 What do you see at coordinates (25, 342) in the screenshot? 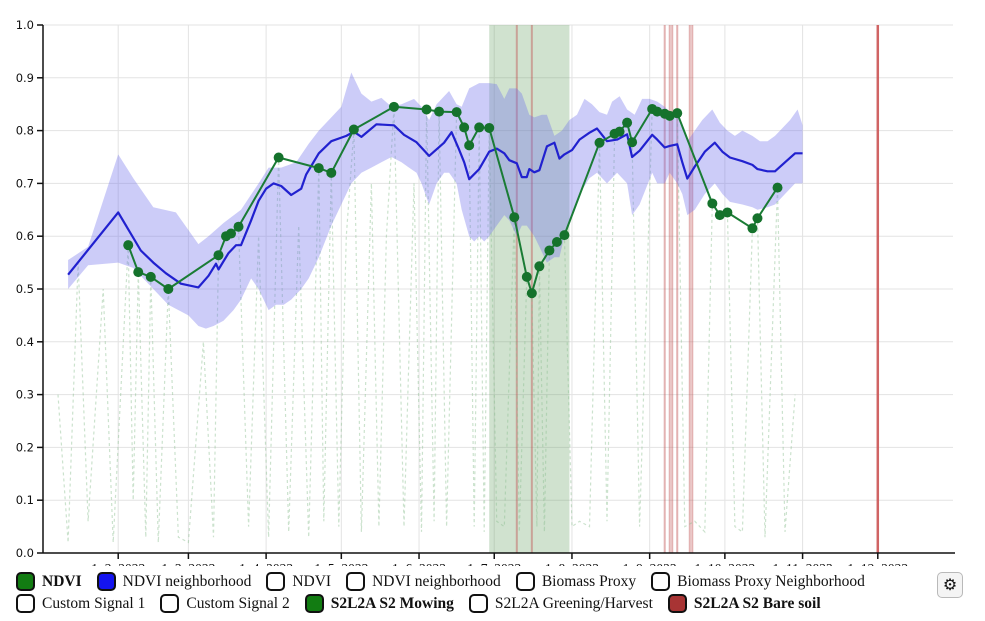
I see `svg-text: 0.4` at bounding box center [25, 342].